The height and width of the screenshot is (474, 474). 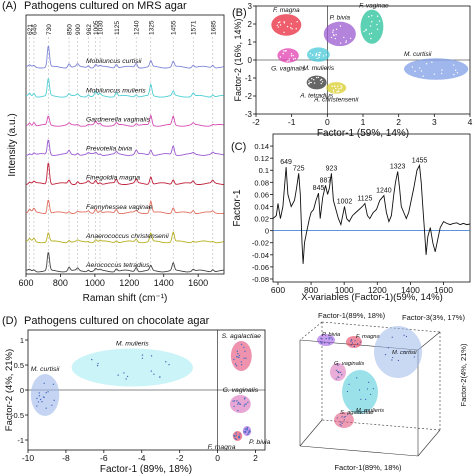 What do you see at coordinates (433, 317) in the screenshot?
I see `panel-e-zlabel: Factor-3(3%, 17%)` at bounding box center [433, 317].